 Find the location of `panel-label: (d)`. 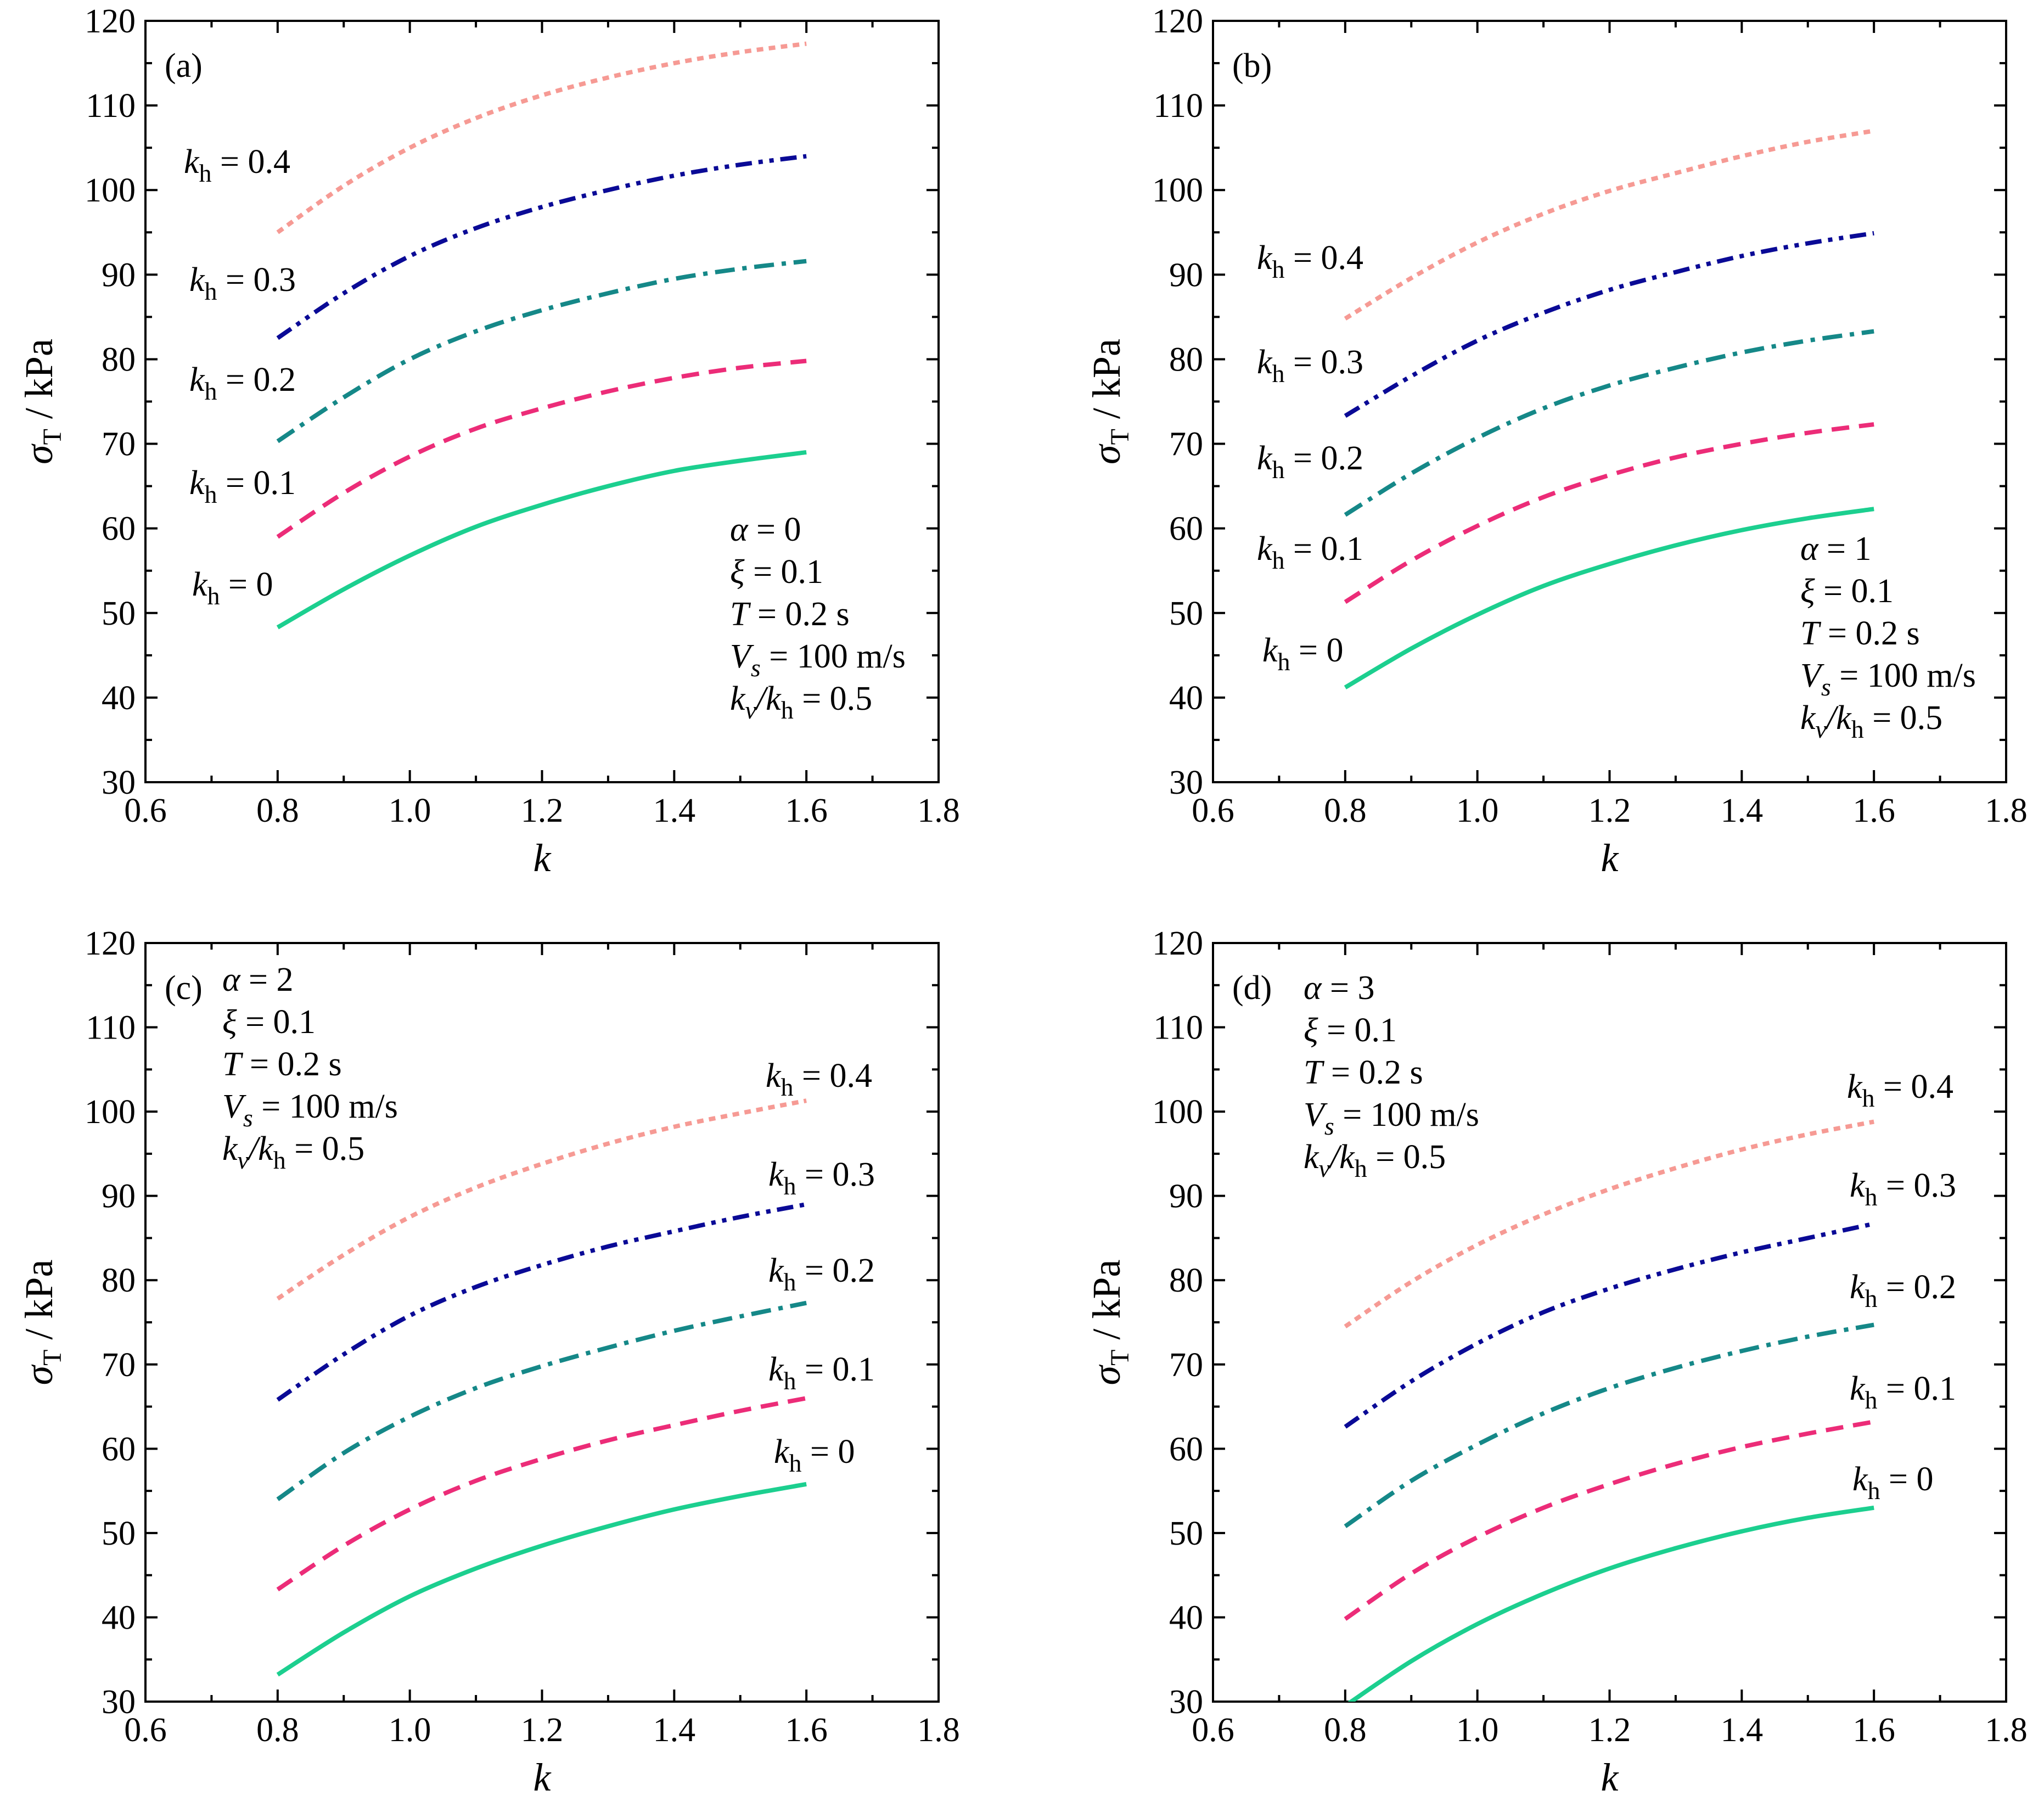

panel-label: (d) is located at coordinates (1252, 988).